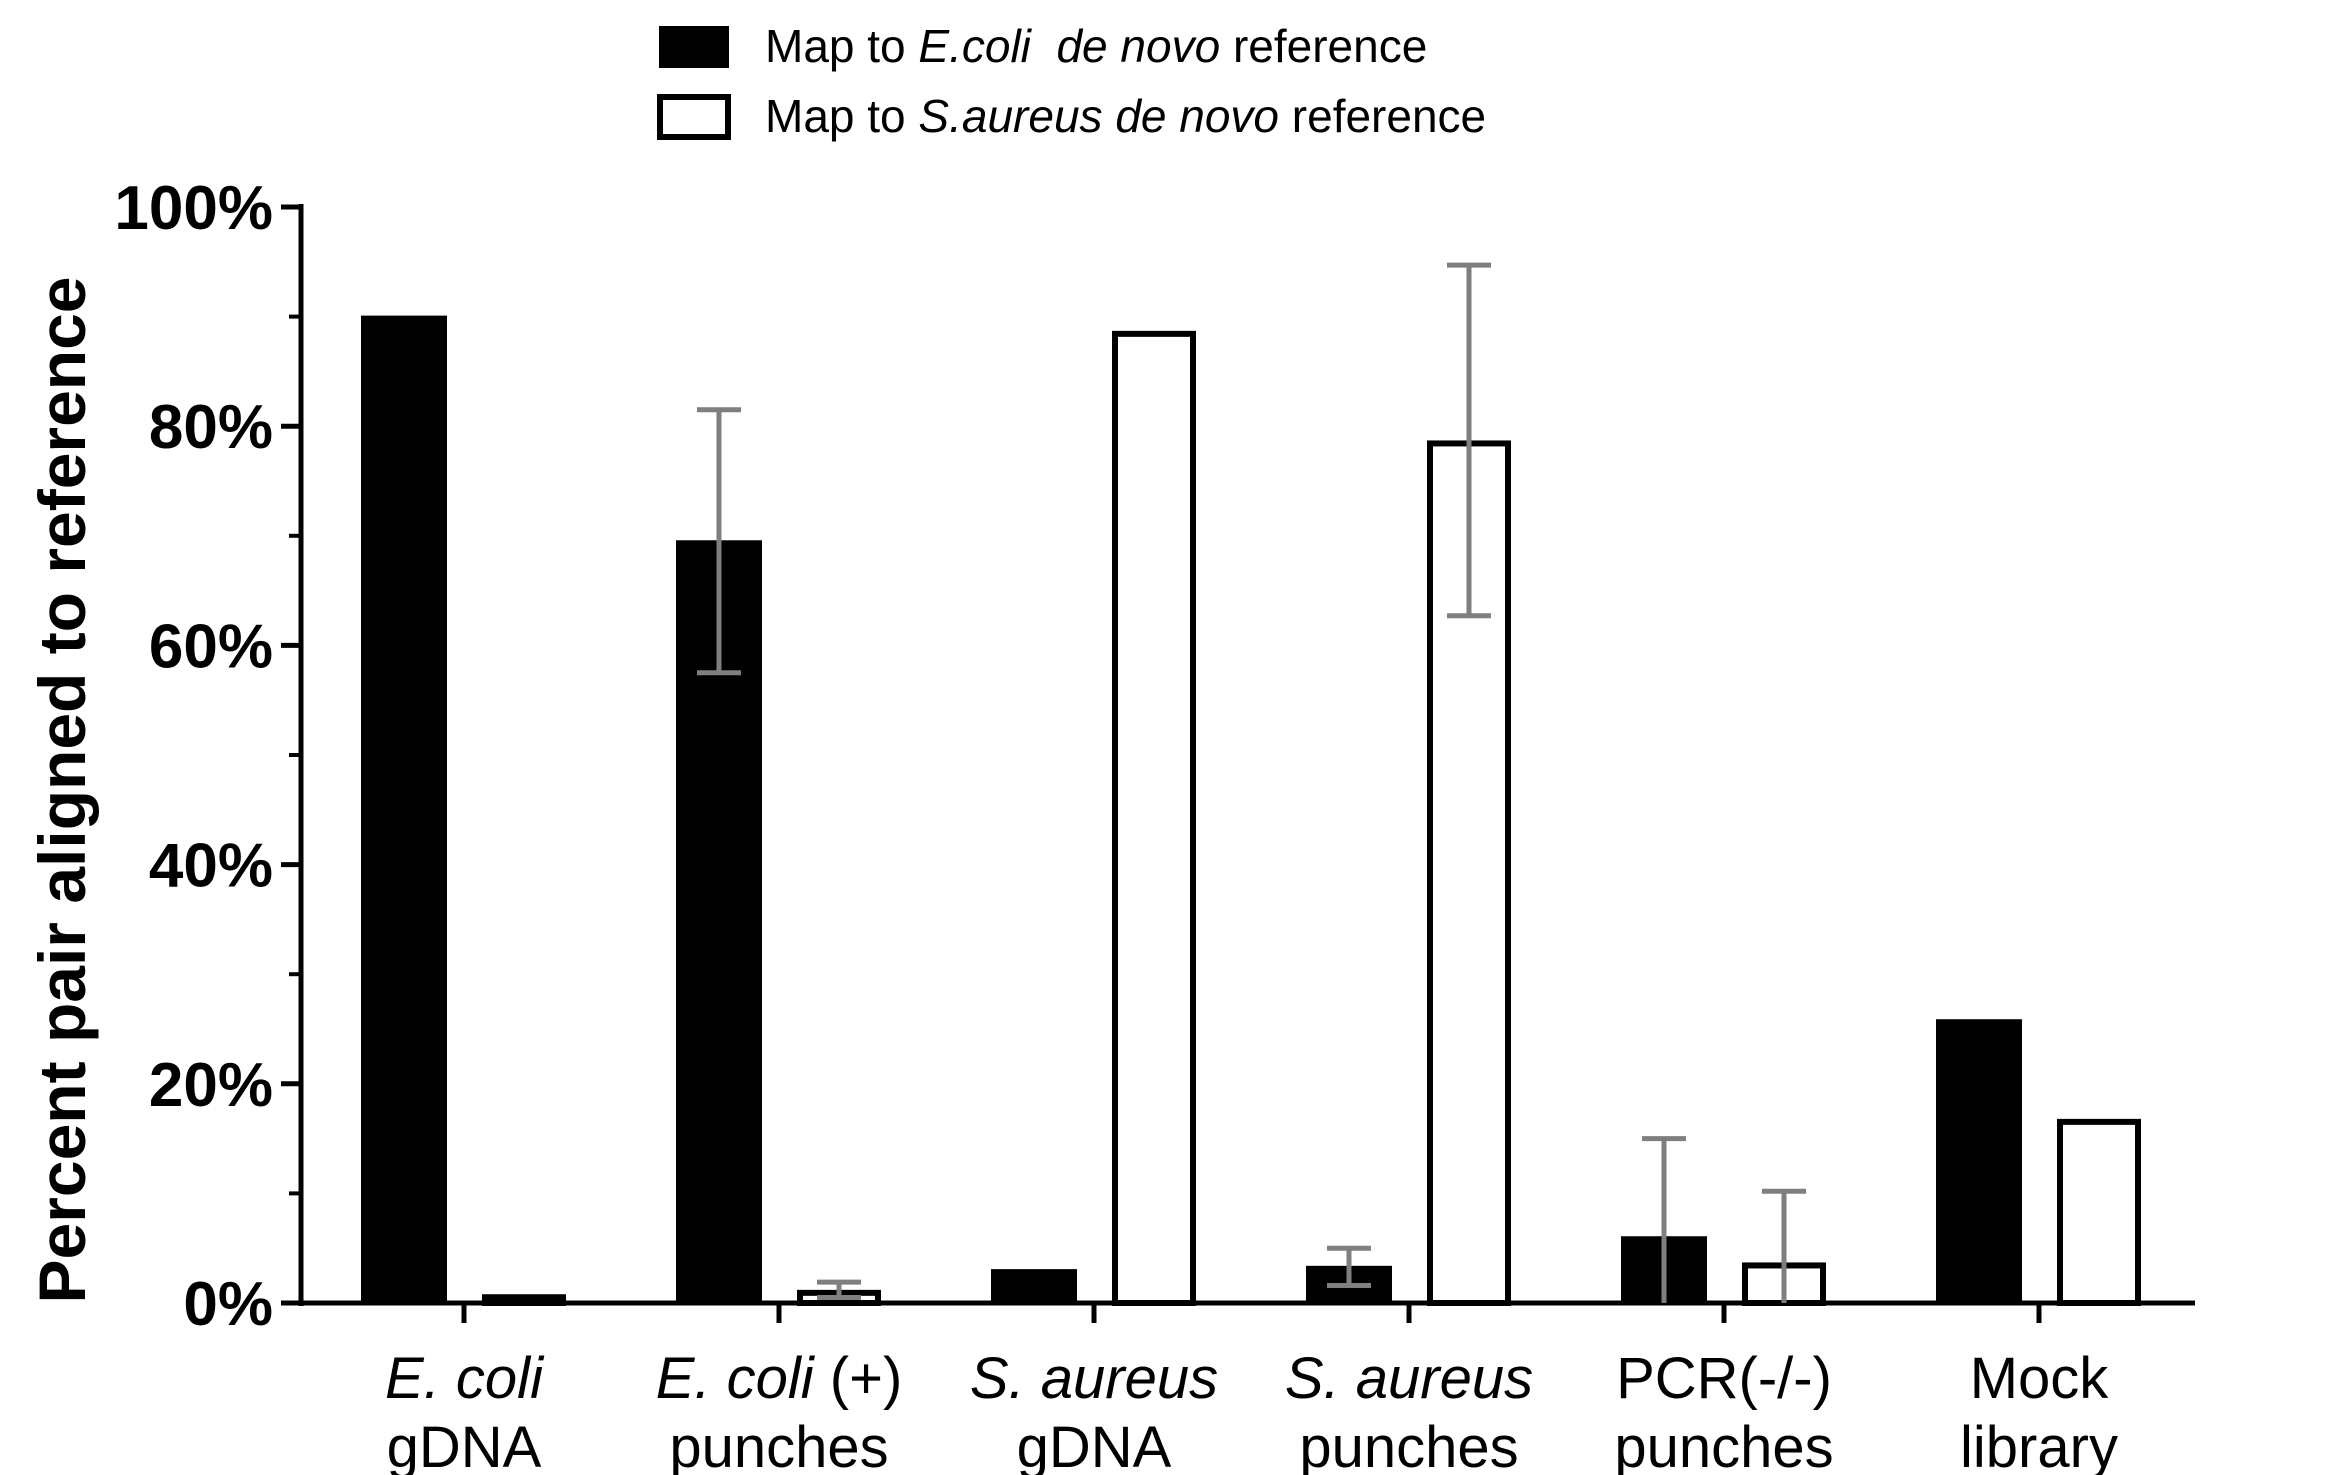 The width and height of the screenshot is (2330, 1475). Describe the element at coordinates (2040, 1378) in the screenshot. I see `category-label-line1: Mock` at that location.